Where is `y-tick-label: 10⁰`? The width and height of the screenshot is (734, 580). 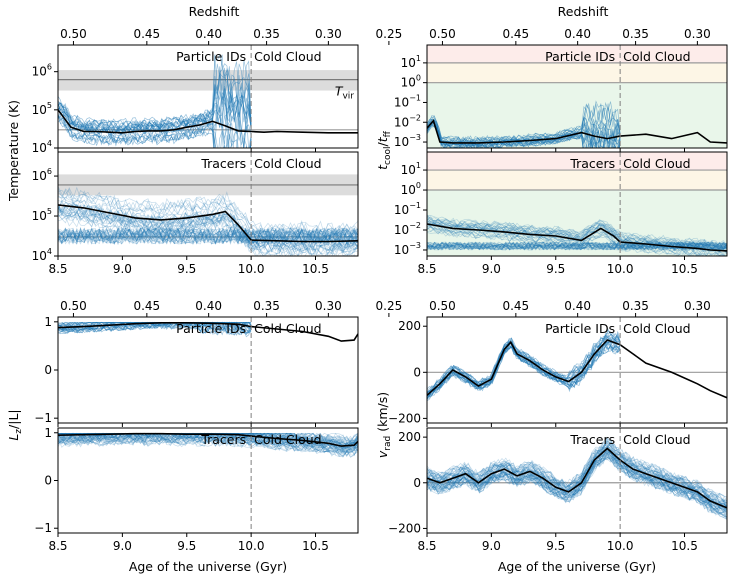 y-tick-label: 10⁰ is located at coordinates (411, 189).